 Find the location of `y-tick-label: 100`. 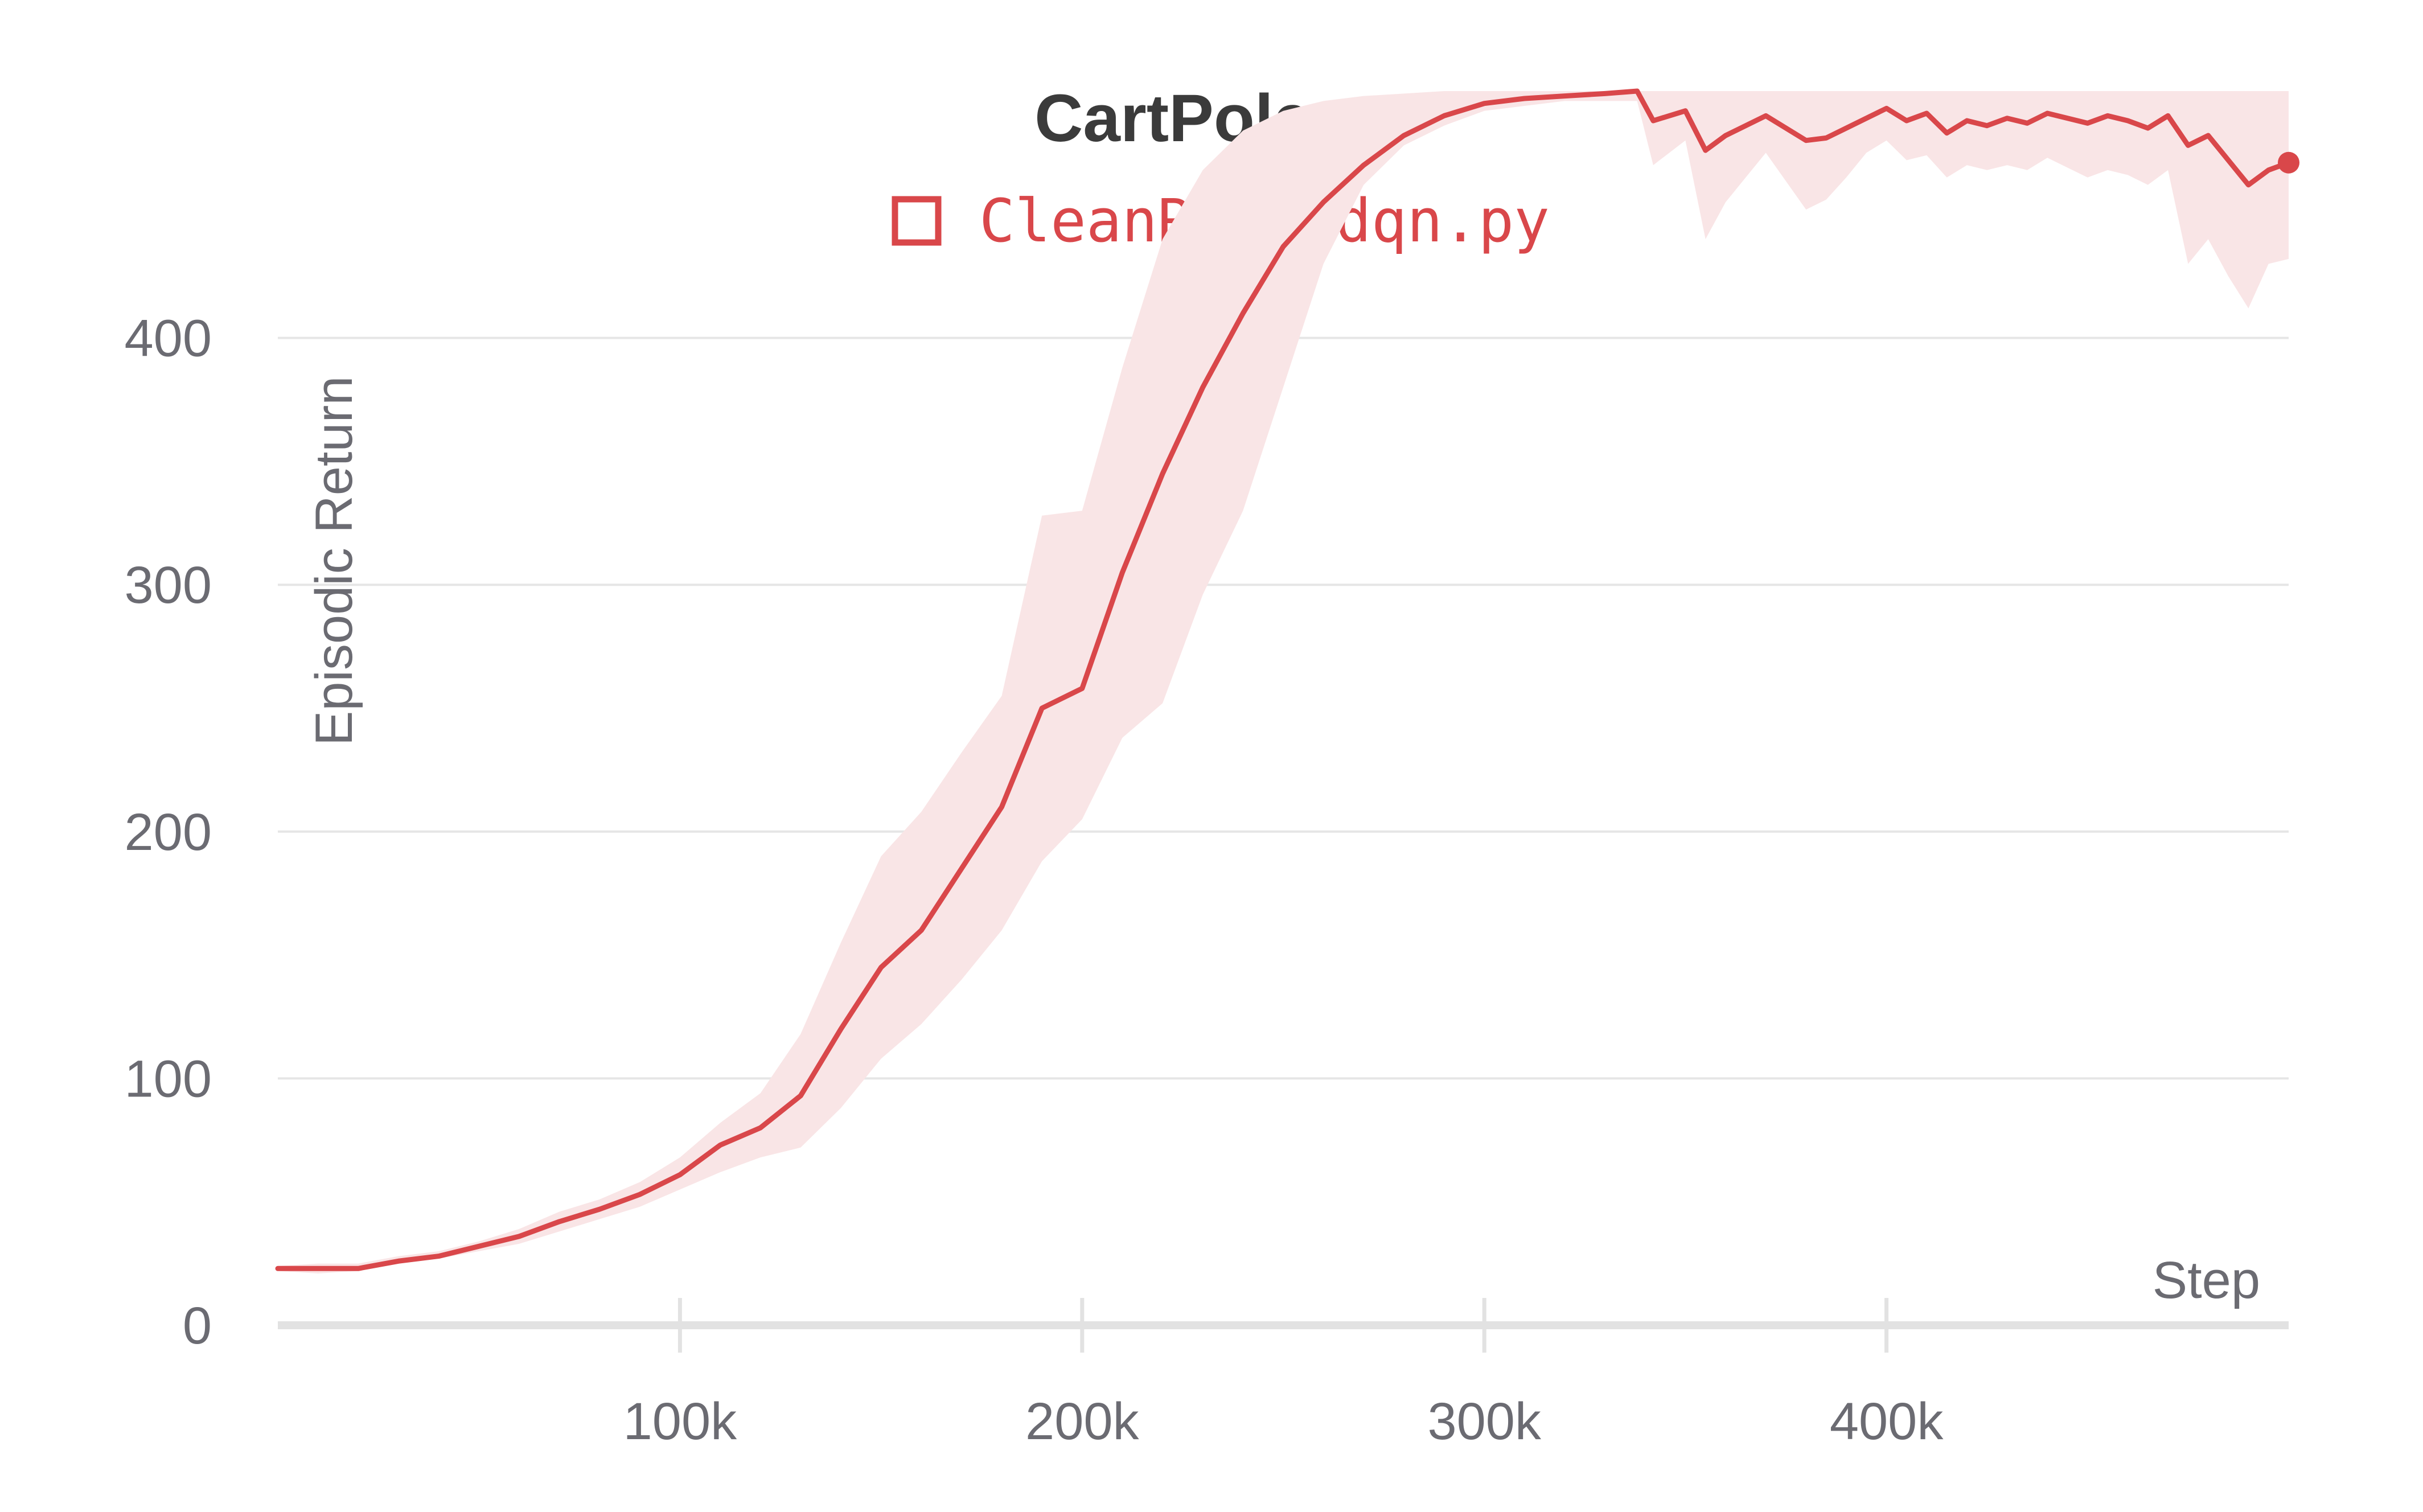

y-tick-label: 100 is located at coordinates (168, 1079).